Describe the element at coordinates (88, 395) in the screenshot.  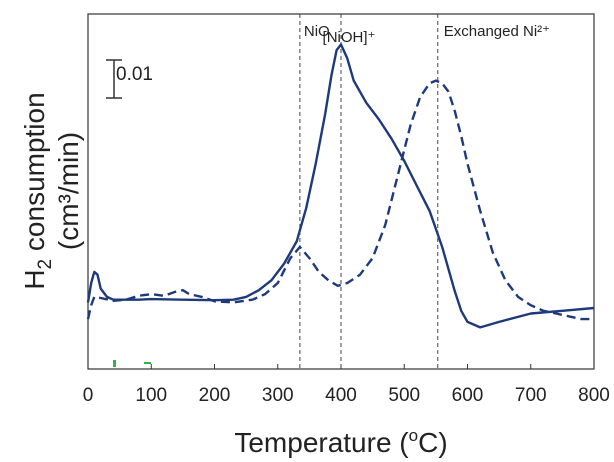
I see `x-tick-label: 0` at that location.